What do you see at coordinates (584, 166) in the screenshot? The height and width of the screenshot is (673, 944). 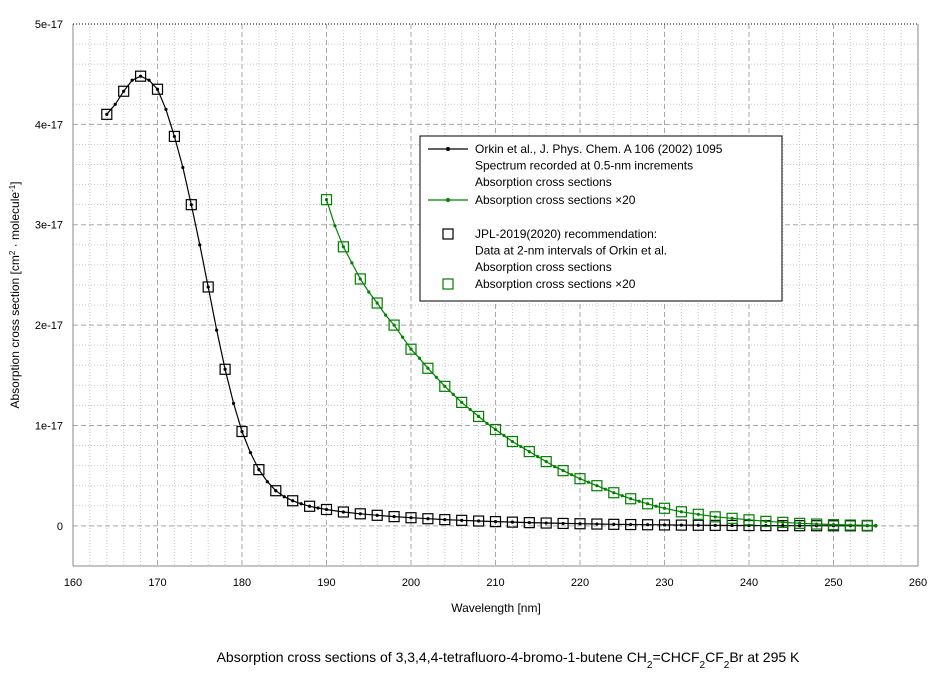 I see `legend-label: Spectrum recorded at 0.5-nm increments` at bounding box center [584, 166].